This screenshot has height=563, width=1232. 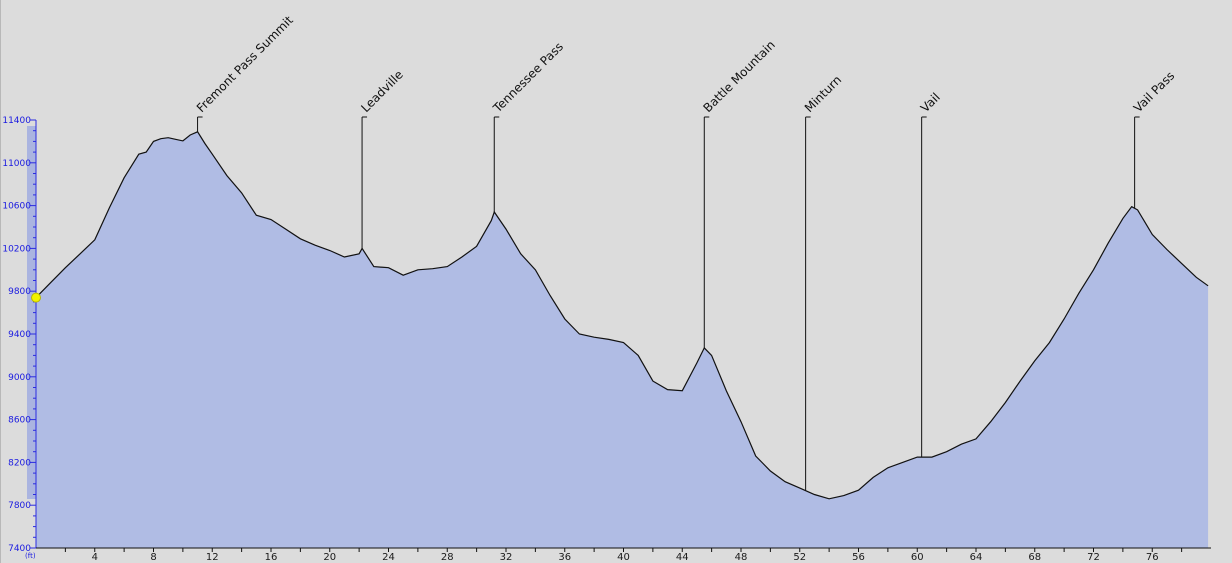 I want to click on x-tick-label: 68, so click(x=1034, y=557).